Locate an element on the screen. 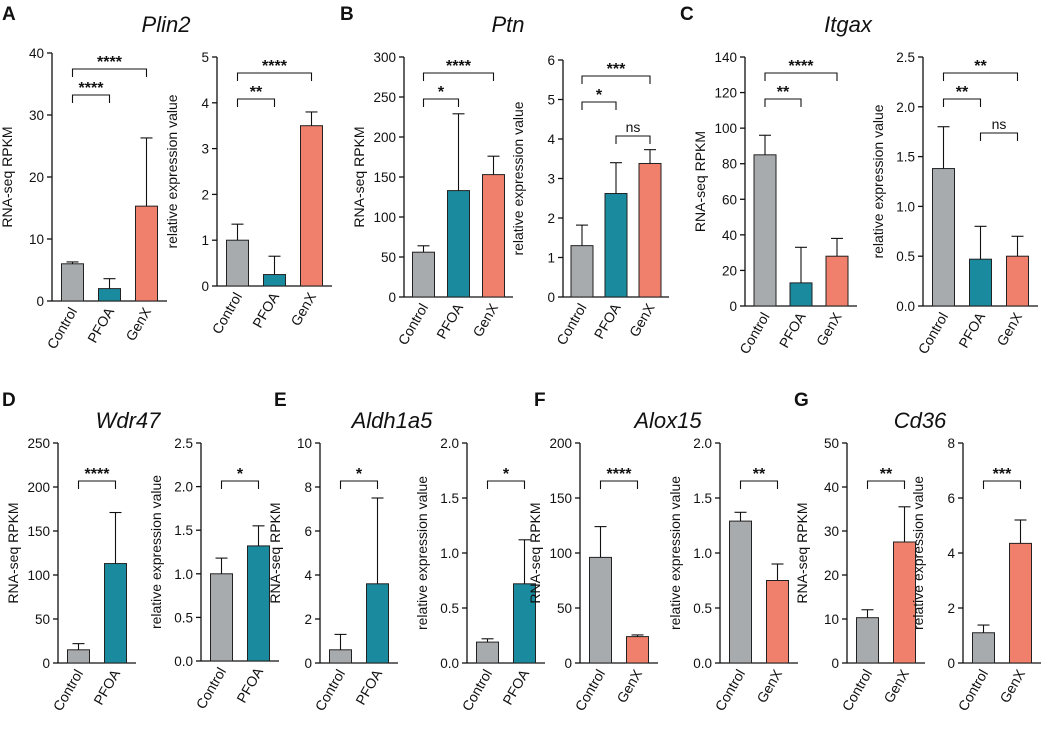  significance-label: ns is located at coordinates (633, 127).